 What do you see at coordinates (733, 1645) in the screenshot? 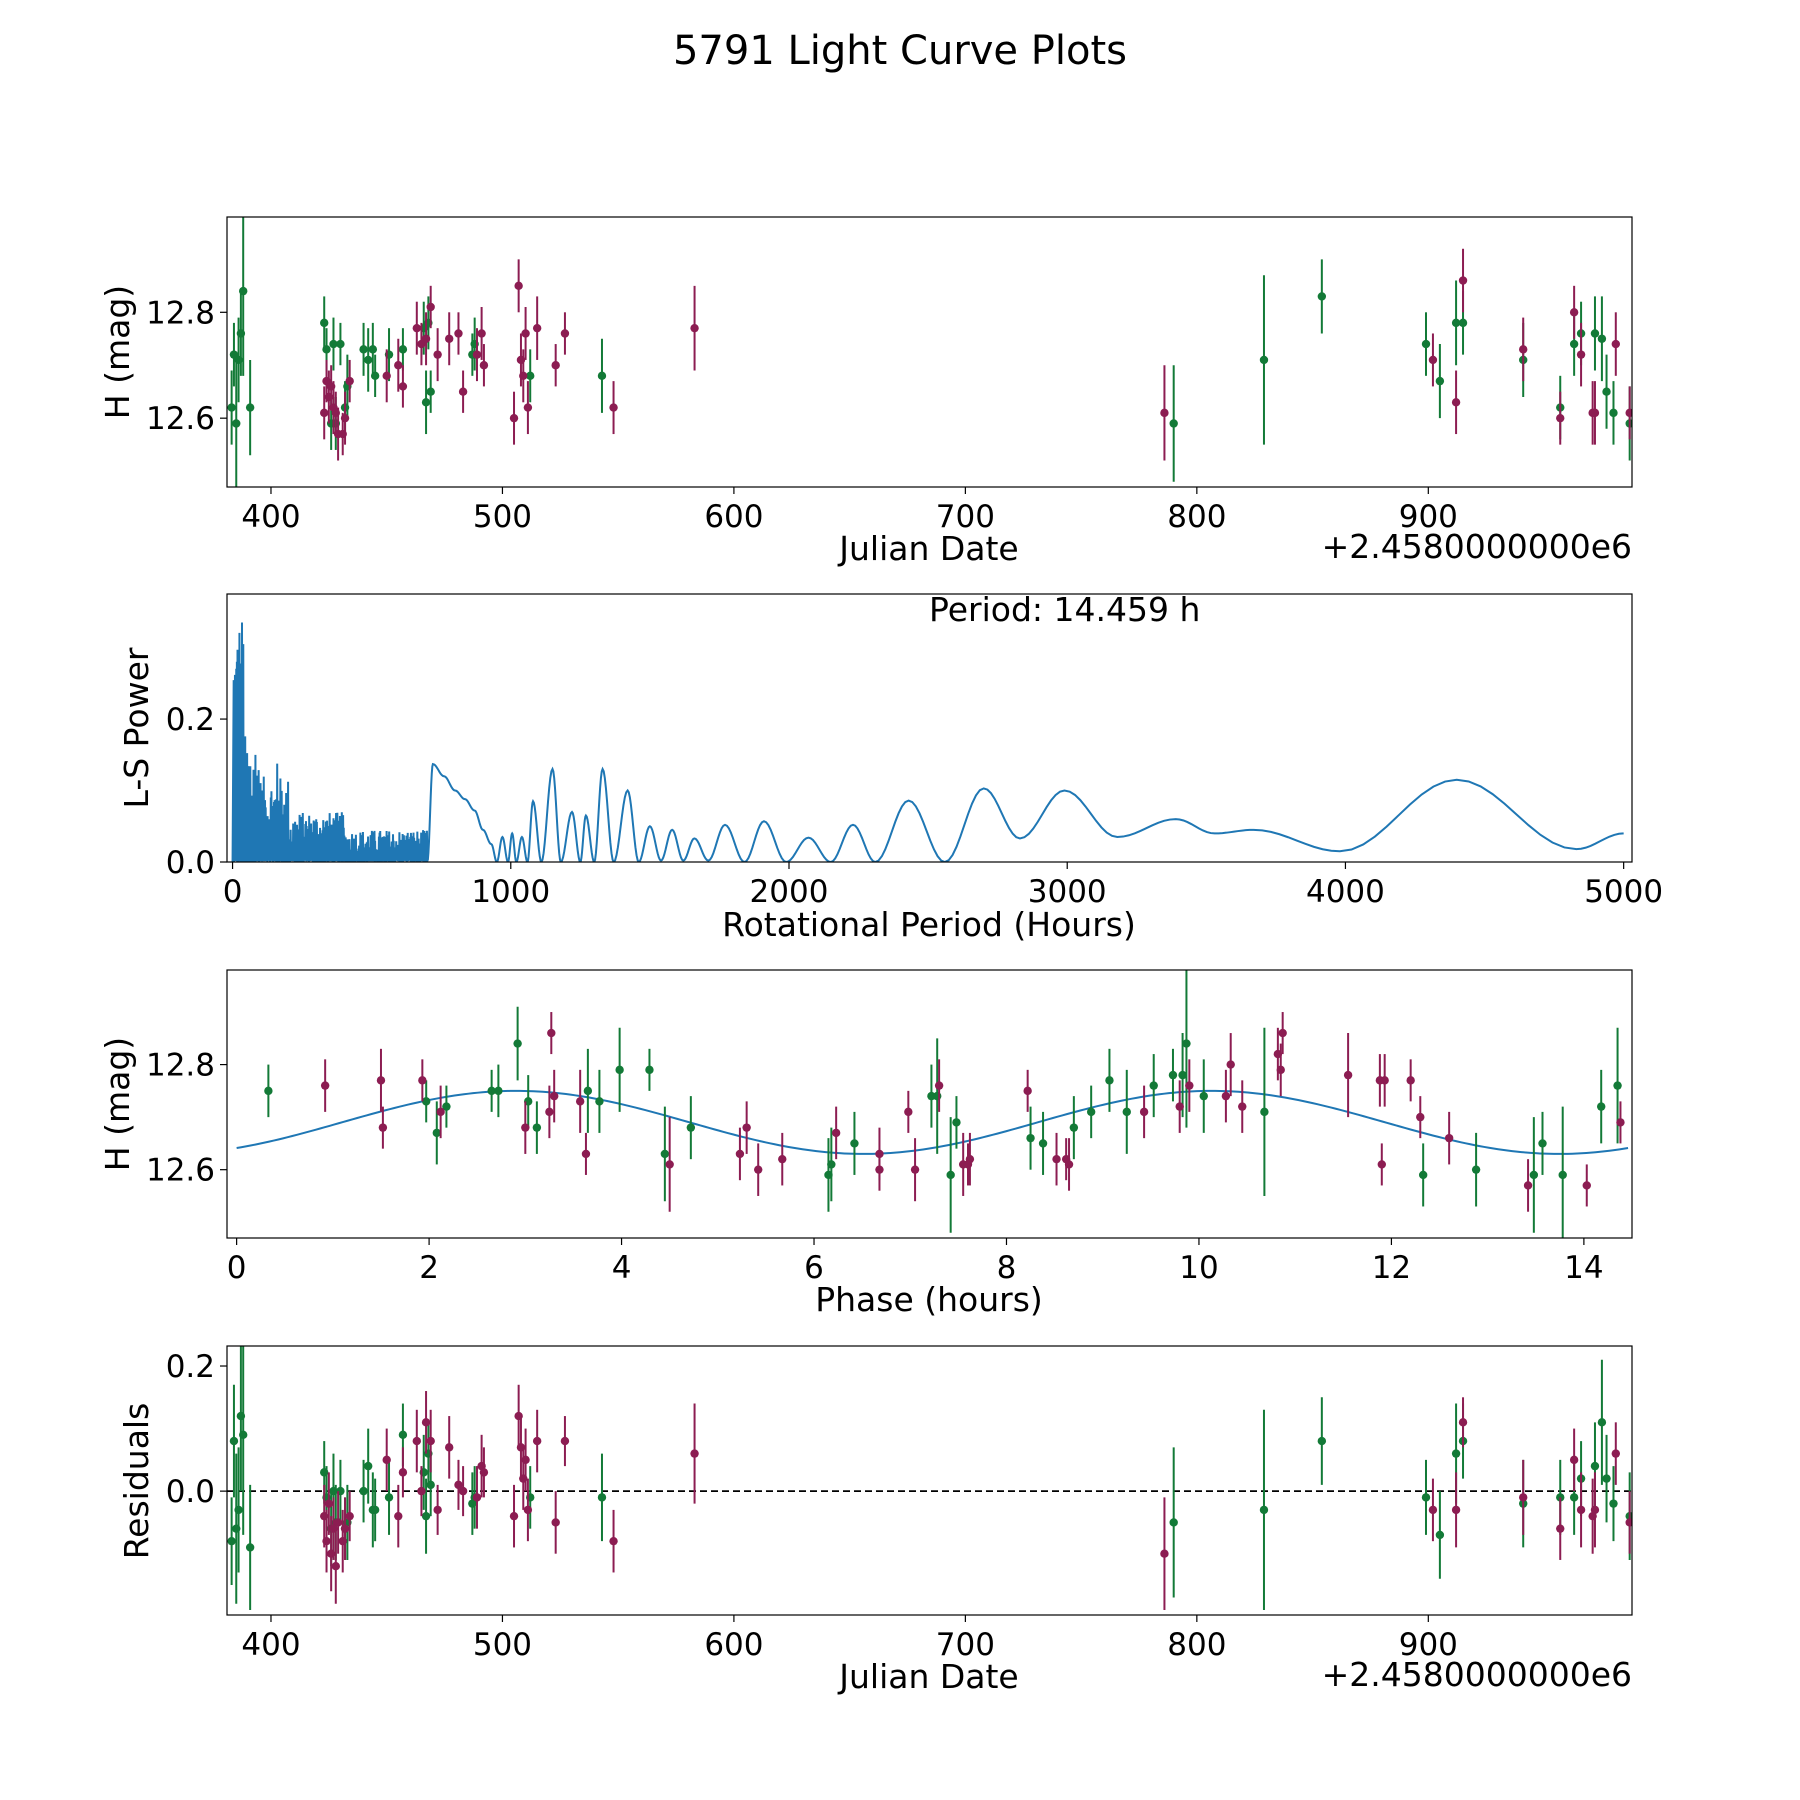
I see `residuals-xtick-label: 600` at bounding box center [733, 1645].